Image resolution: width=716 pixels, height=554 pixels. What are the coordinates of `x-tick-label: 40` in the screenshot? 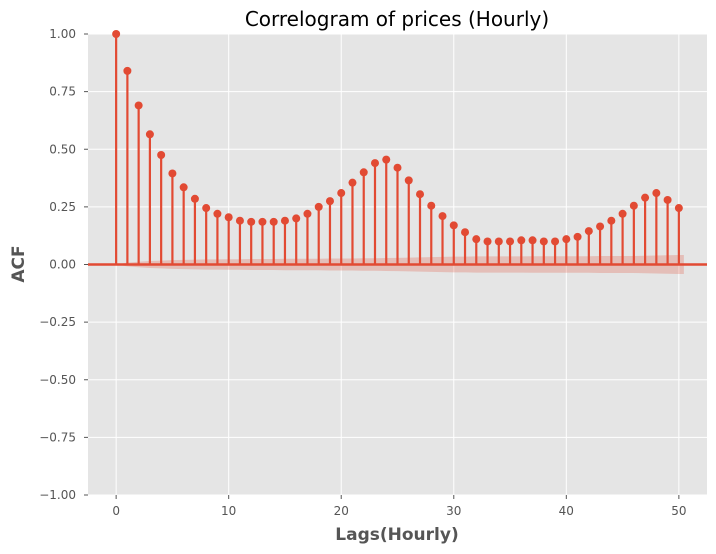 It's located at (566, 511).